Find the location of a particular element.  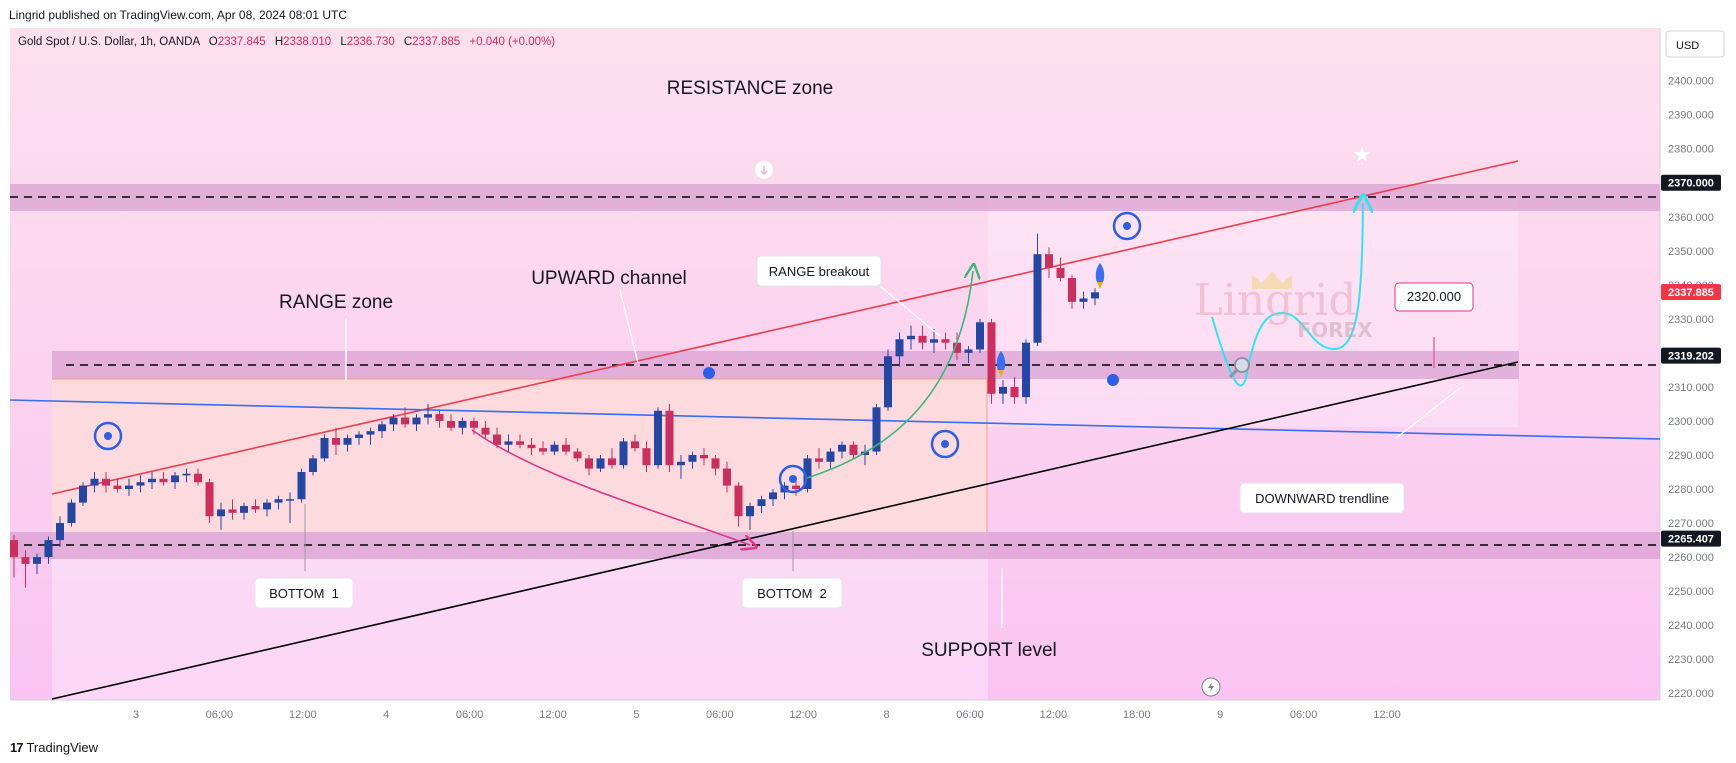

svg-text: RANGE breakout is located at coordinates (819, 271).